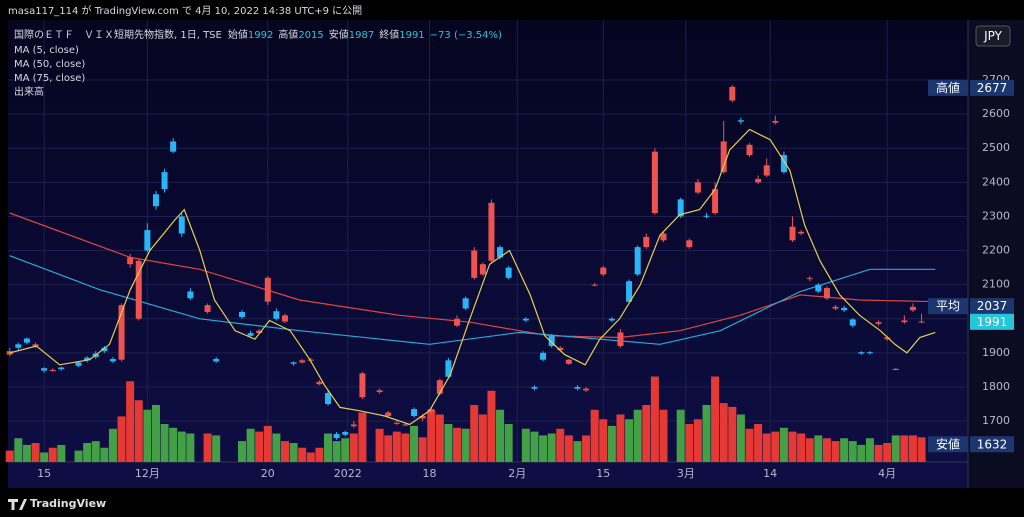  Describe the element at coordinates (517, 473) in the screenshot. I see `x-tick-label: 2月` at that location.